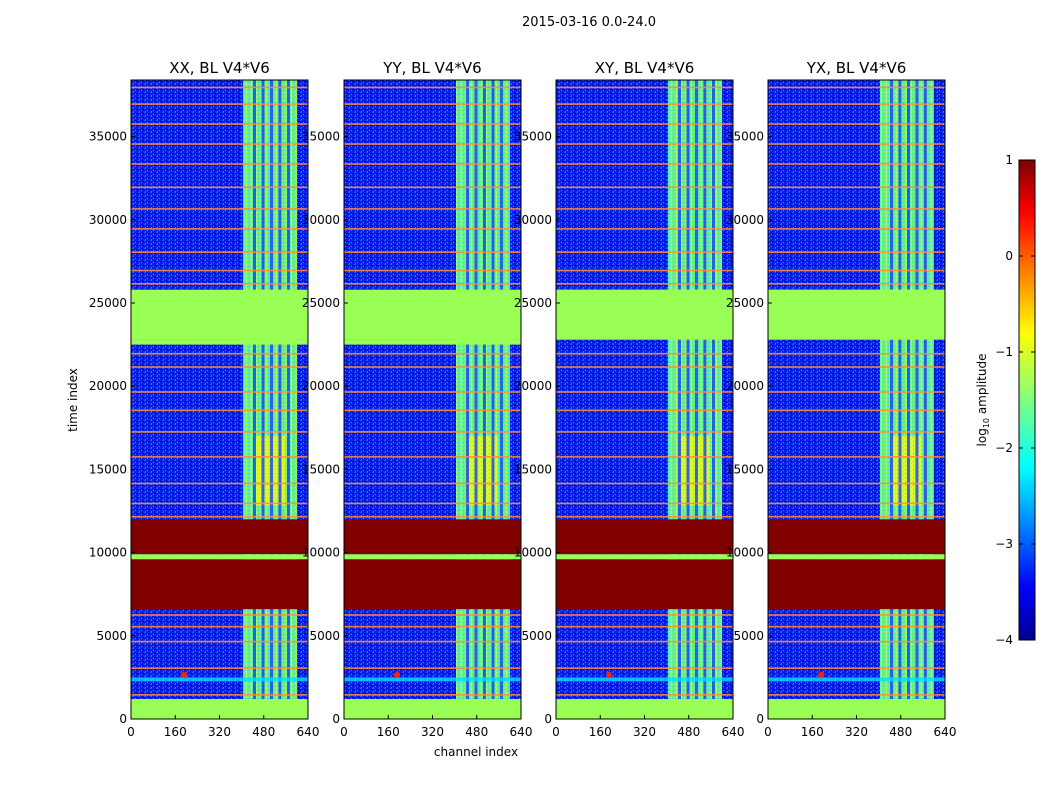 The image size is (1050, 800). I want to click on panel-title: YY, BL V4*V6, so click(431, 68).